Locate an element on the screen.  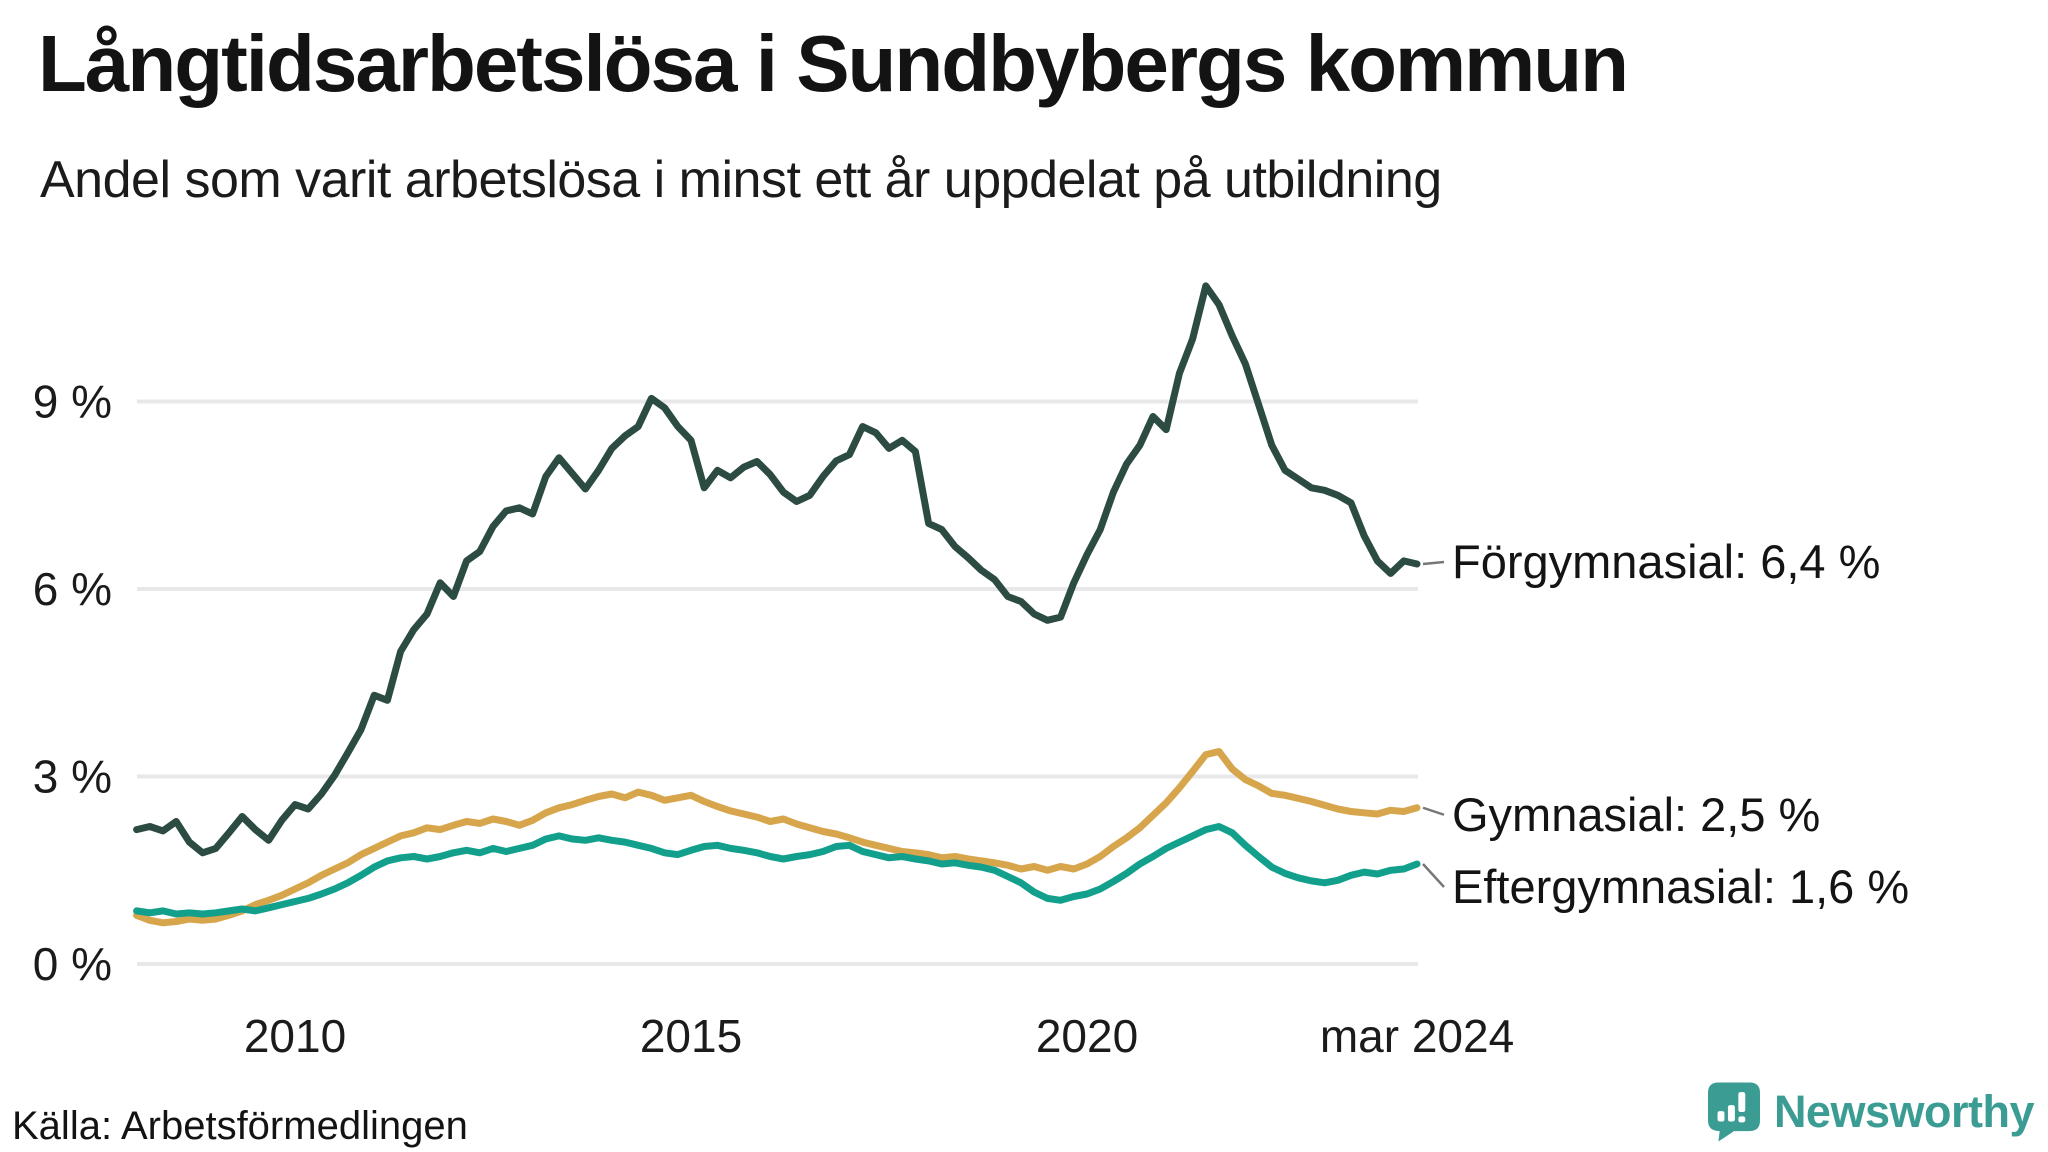
y-tick-label-6: 6 % is located at coordinates (72, 589).